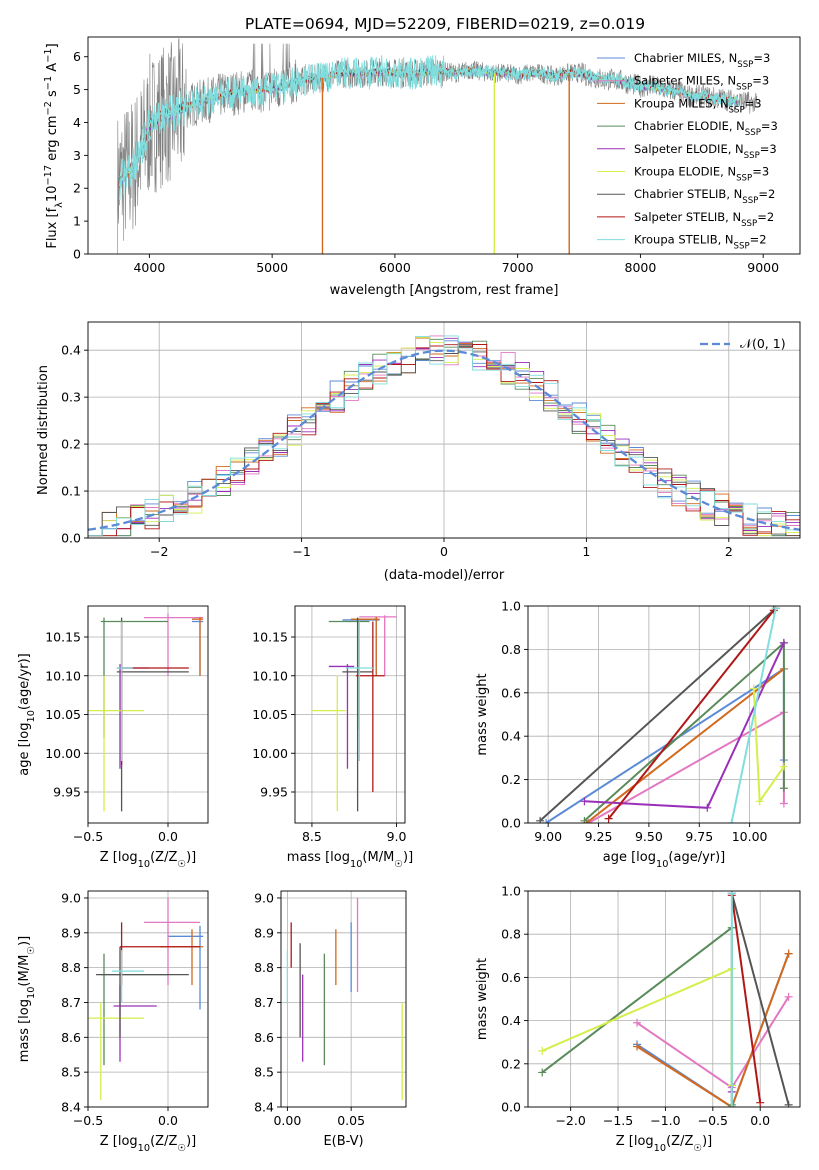 The width and height of the screenshot is (819, 1170). Describe the element at coordinates (77, 56) in the screenshot. I see `spectrum-ytick-label: 6` at that location.